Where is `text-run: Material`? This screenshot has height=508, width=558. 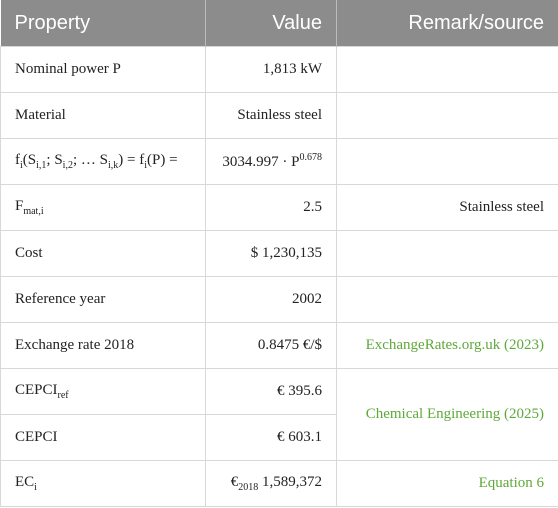
text-run: Material is located at coordinates (40, 115).